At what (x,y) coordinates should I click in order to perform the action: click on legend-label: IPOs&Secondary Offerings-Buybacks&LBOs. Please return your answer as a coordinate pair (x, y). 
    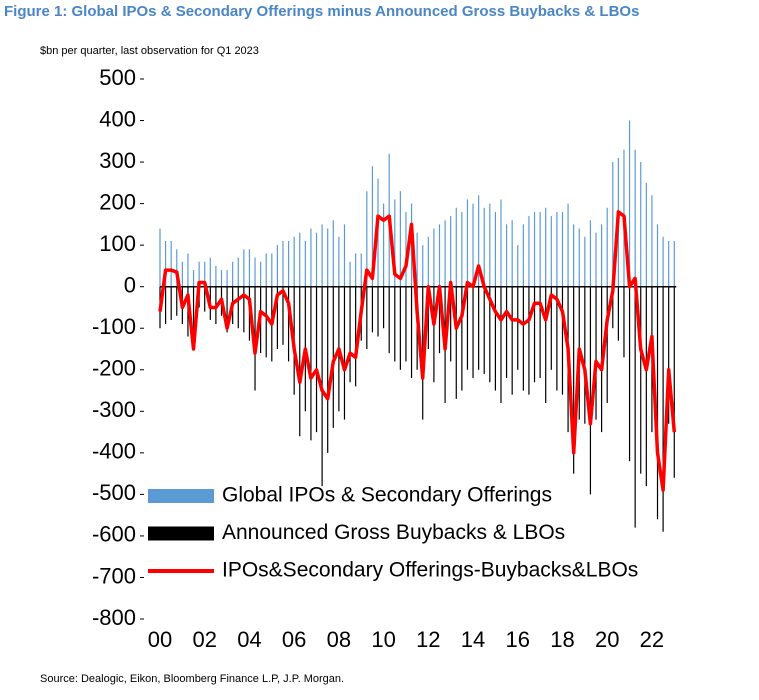
    Looking at the image, I should click on (430, 570).